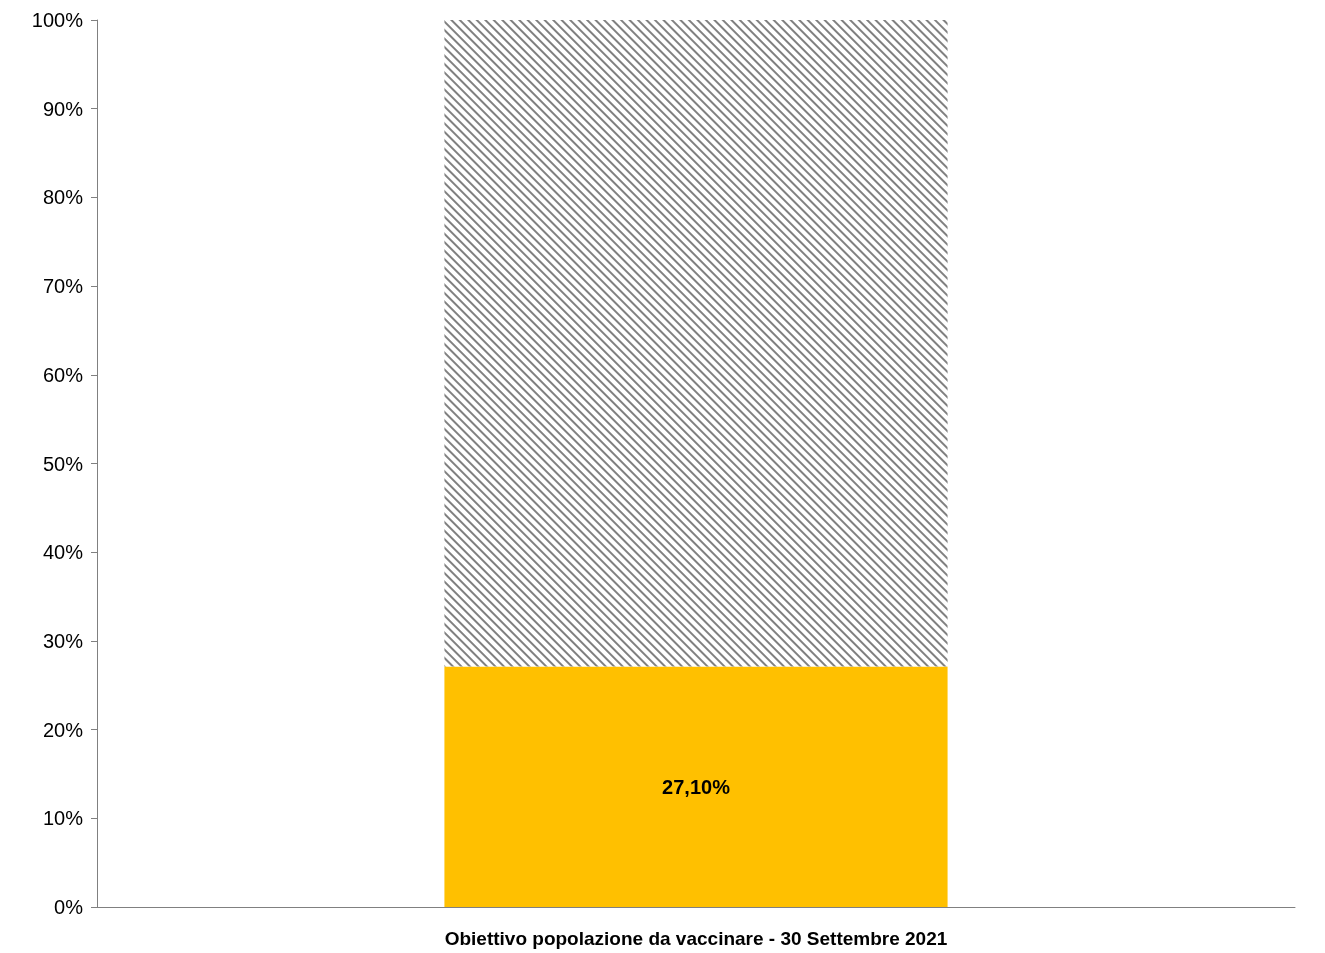 This screenshot has height=953, width=1325. What do you see at coordinates (696, 786) in the screenshot?
I see `data-label: 27,10%` at bounding box center [696, 786].